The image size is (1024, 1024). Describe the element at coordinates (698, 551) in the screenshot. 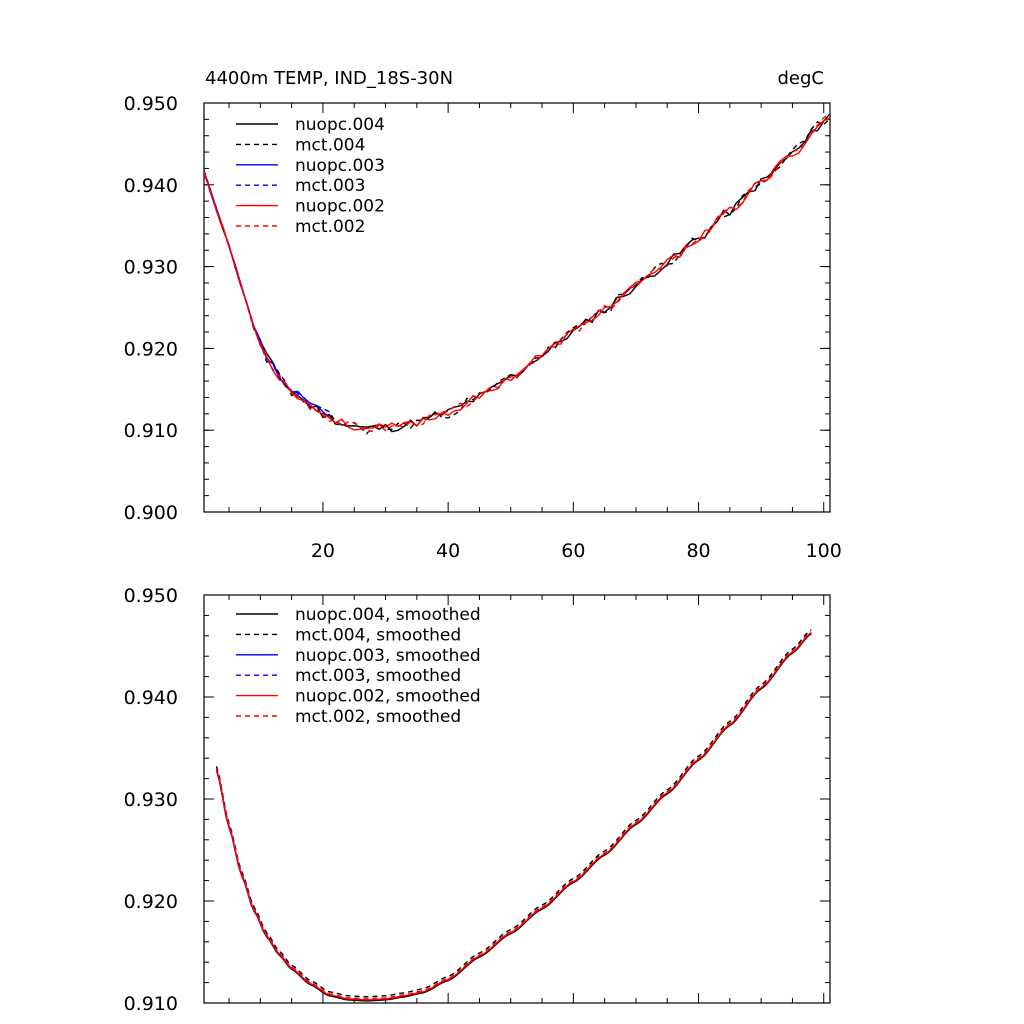

I see `x-tick-label: 80` at that location.